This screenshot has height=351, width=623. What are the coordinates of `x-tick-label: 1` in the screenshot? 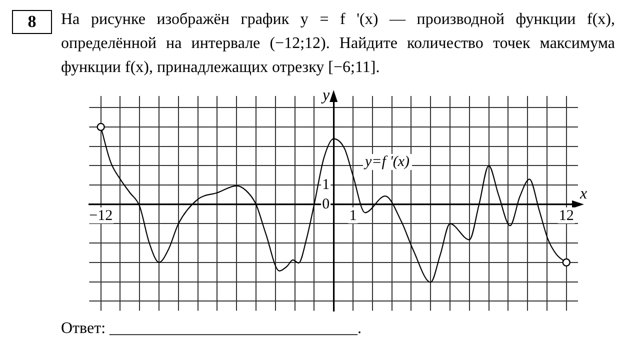 It's located at (353, 216).